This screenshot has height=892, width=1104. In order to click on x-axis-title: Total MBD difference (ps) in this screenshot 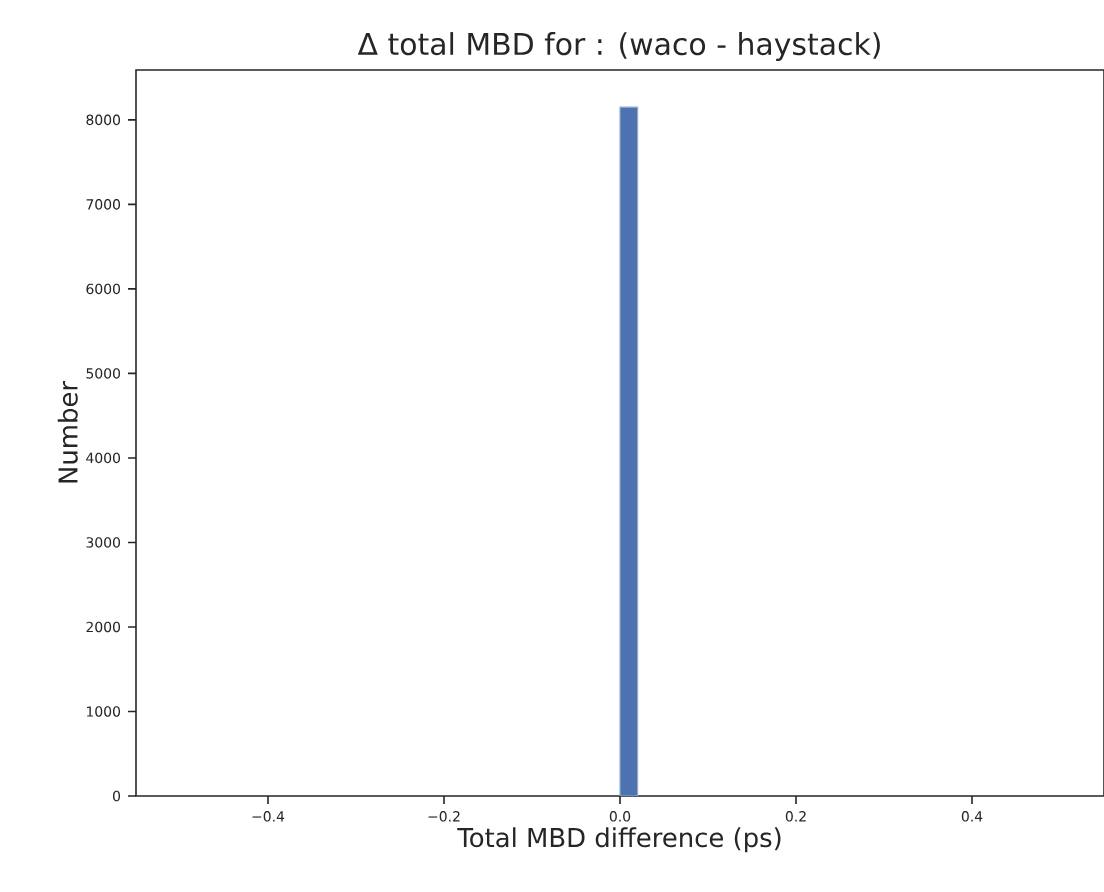, I will do `click(619, 840)`.